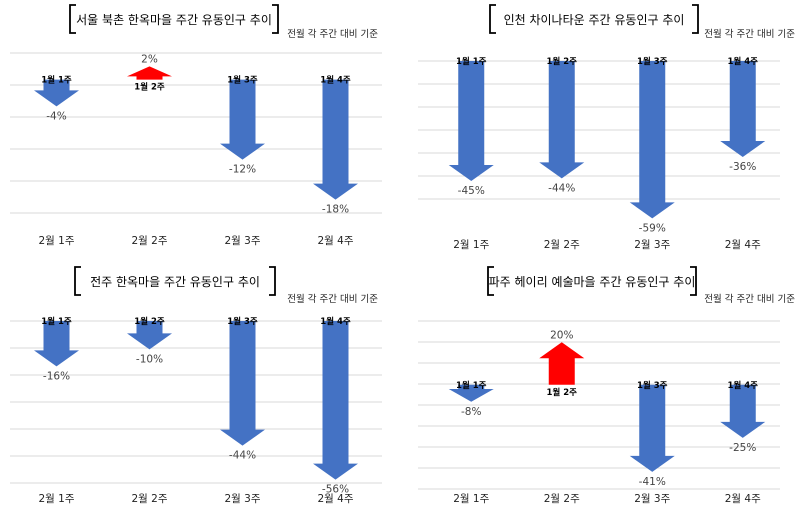  Describe the element at coordinates (742, 448) in the screenshot. I see `value-label: -25%` at that location.